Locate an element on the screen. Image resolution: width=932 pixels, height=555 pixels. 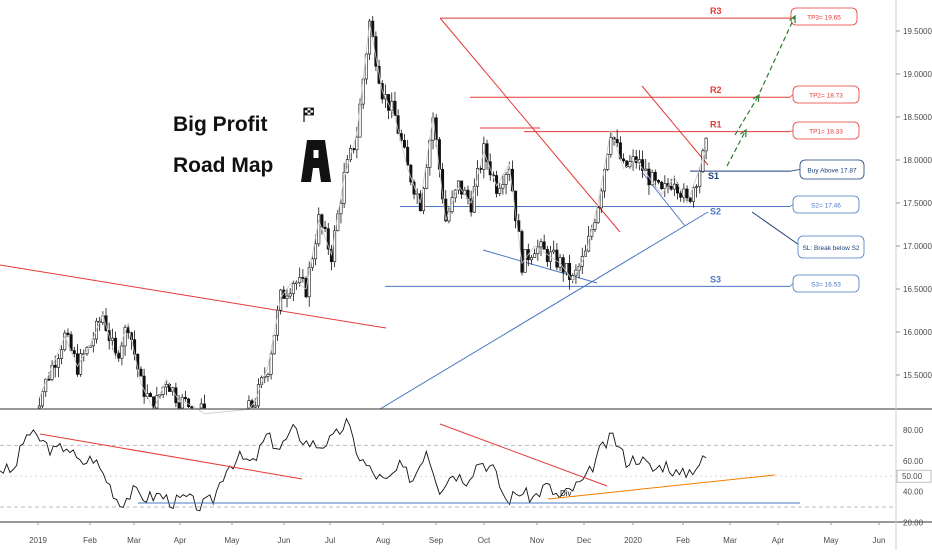
road-icon is located at coordinates (316, 161).